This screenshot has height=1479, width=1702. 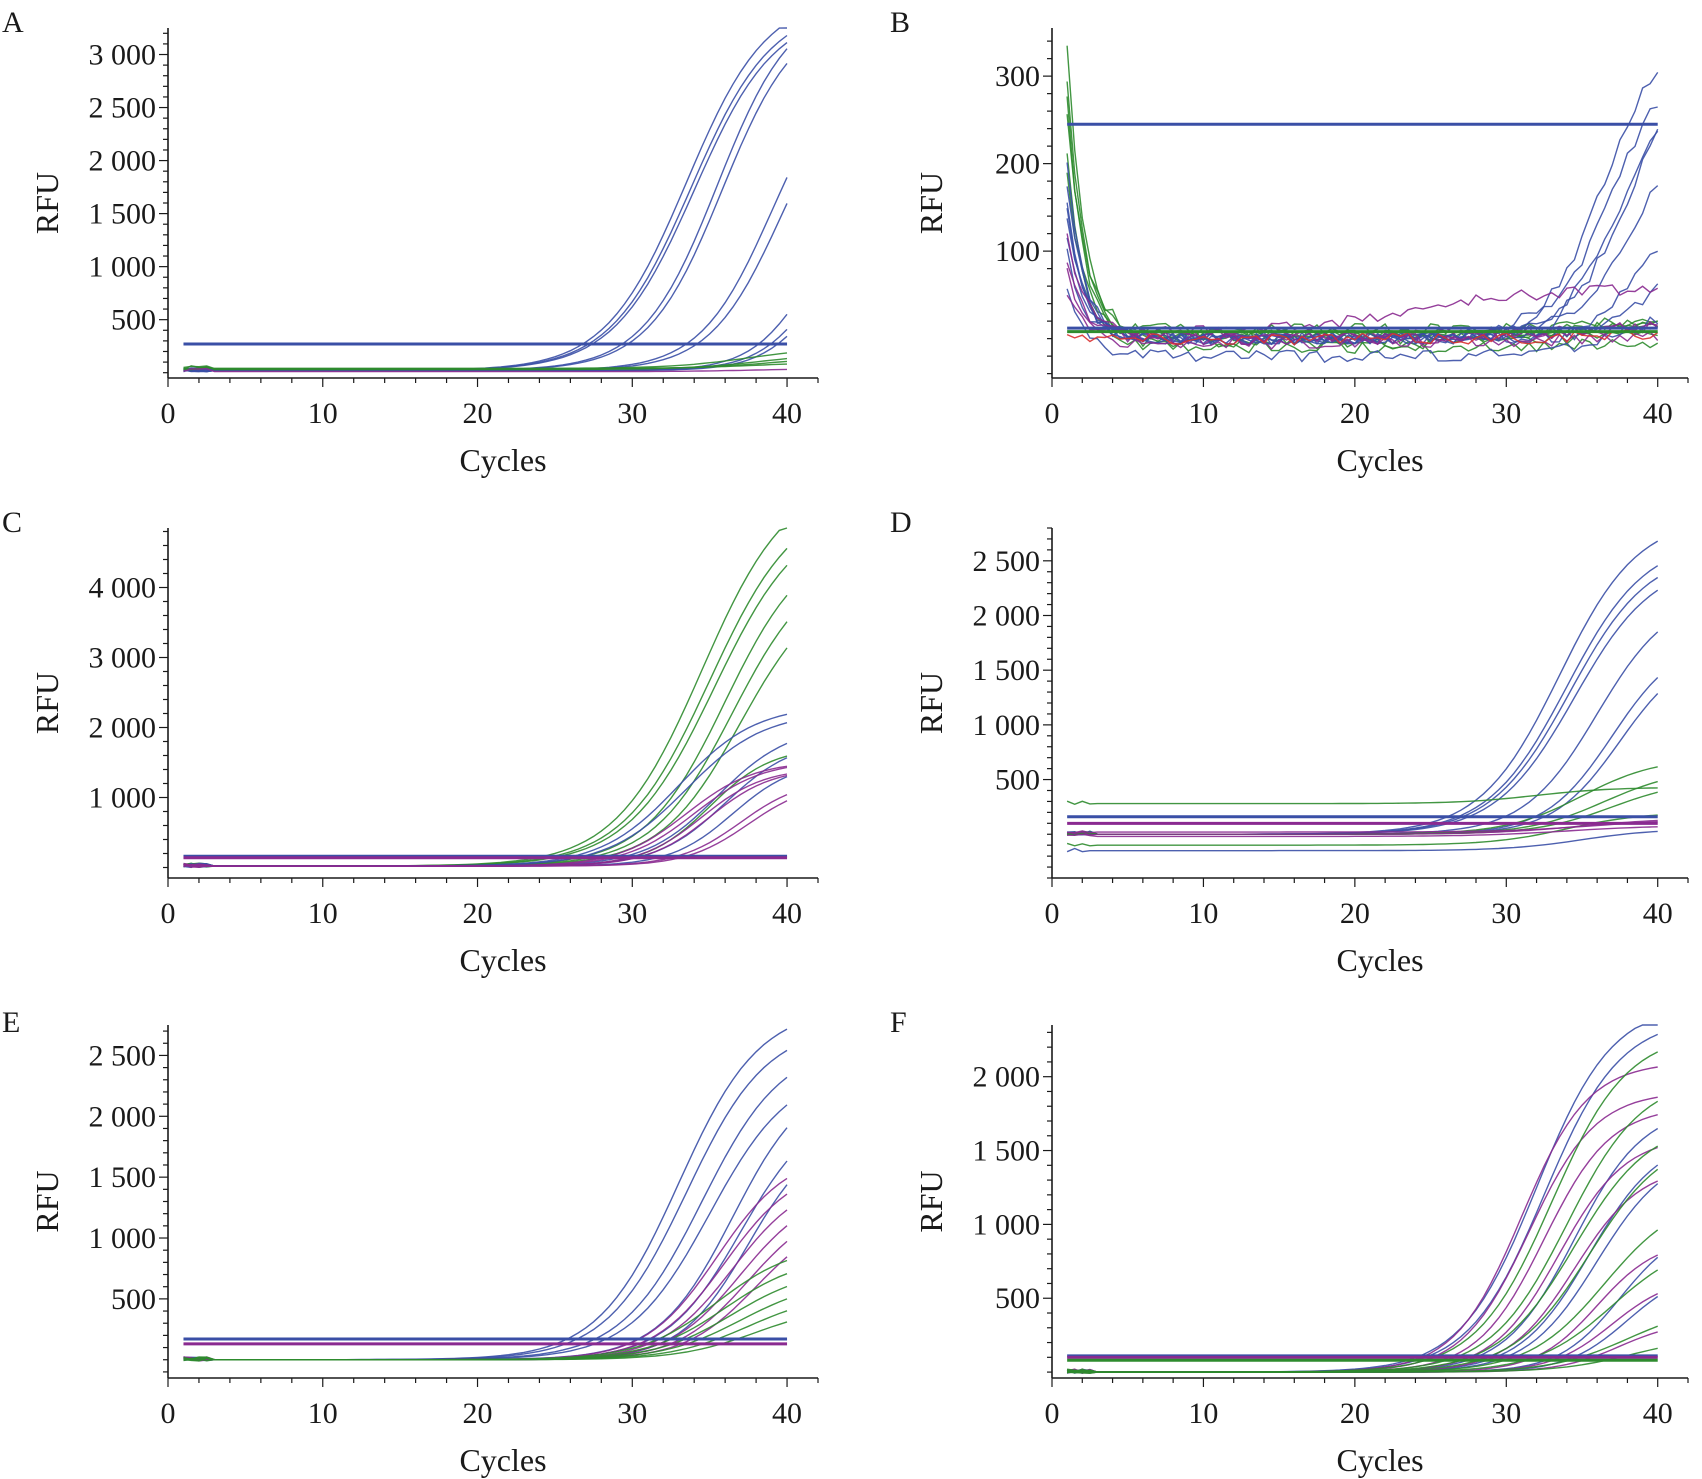 I want to click on panel-letter: D, so click(x=901, y=522).